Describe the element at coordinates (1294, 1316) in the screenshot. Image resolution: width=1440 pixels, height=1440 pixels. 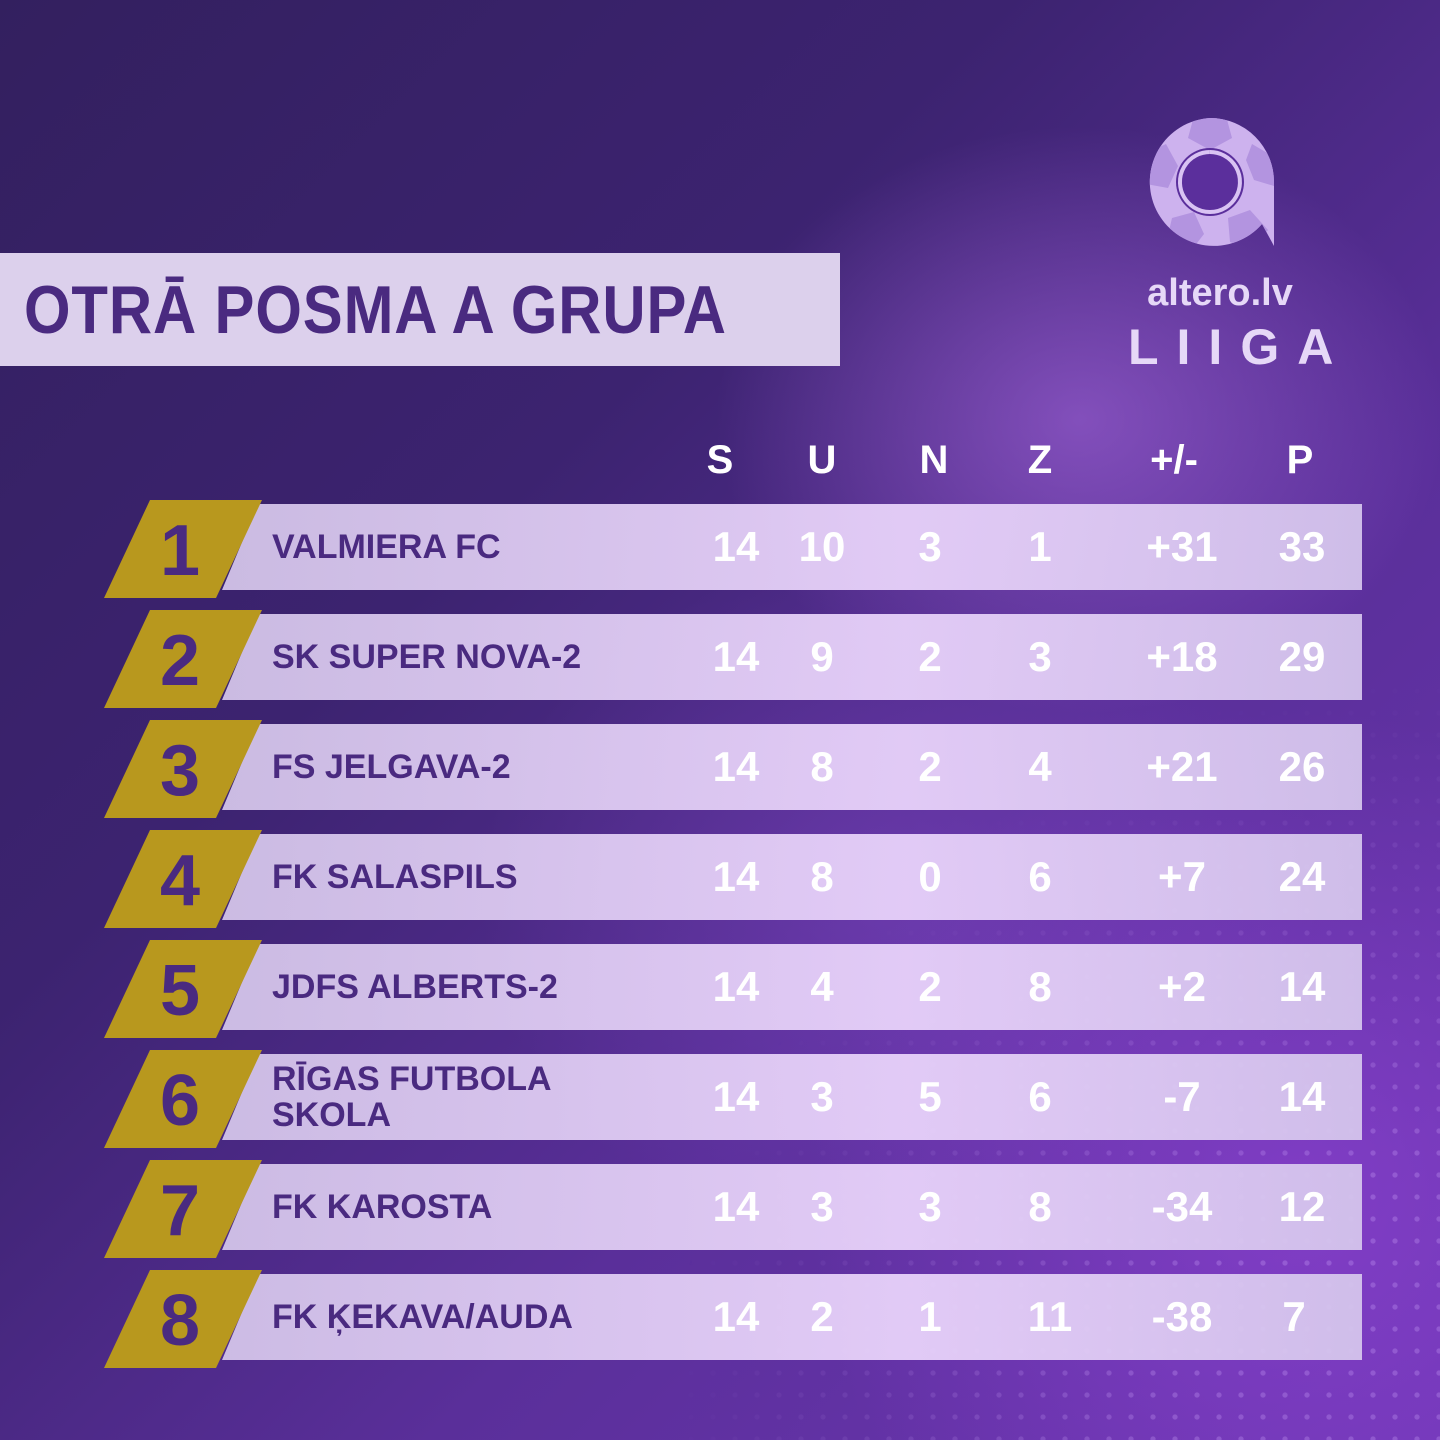
I see `stat-p: 7` at that location.